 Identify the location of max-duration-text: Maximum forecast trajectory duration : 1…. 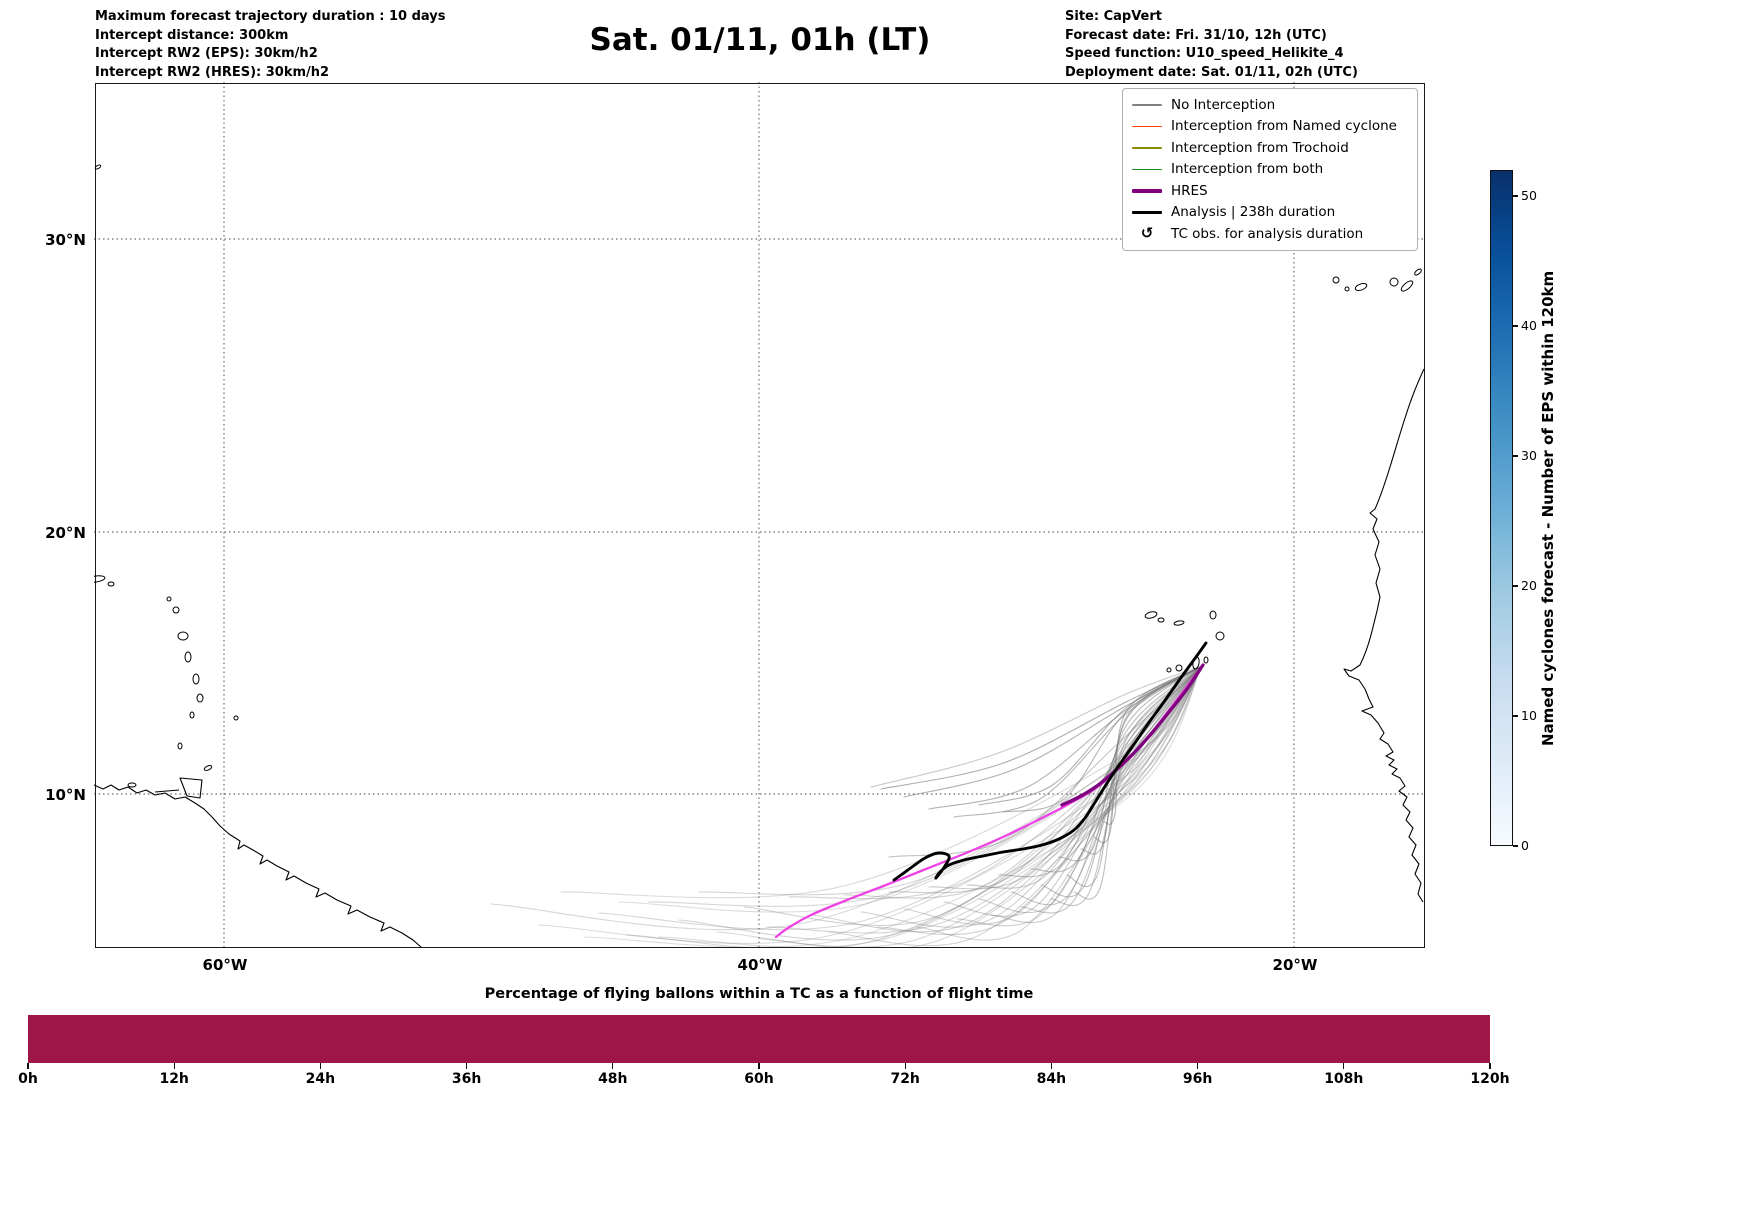
(270, 16).